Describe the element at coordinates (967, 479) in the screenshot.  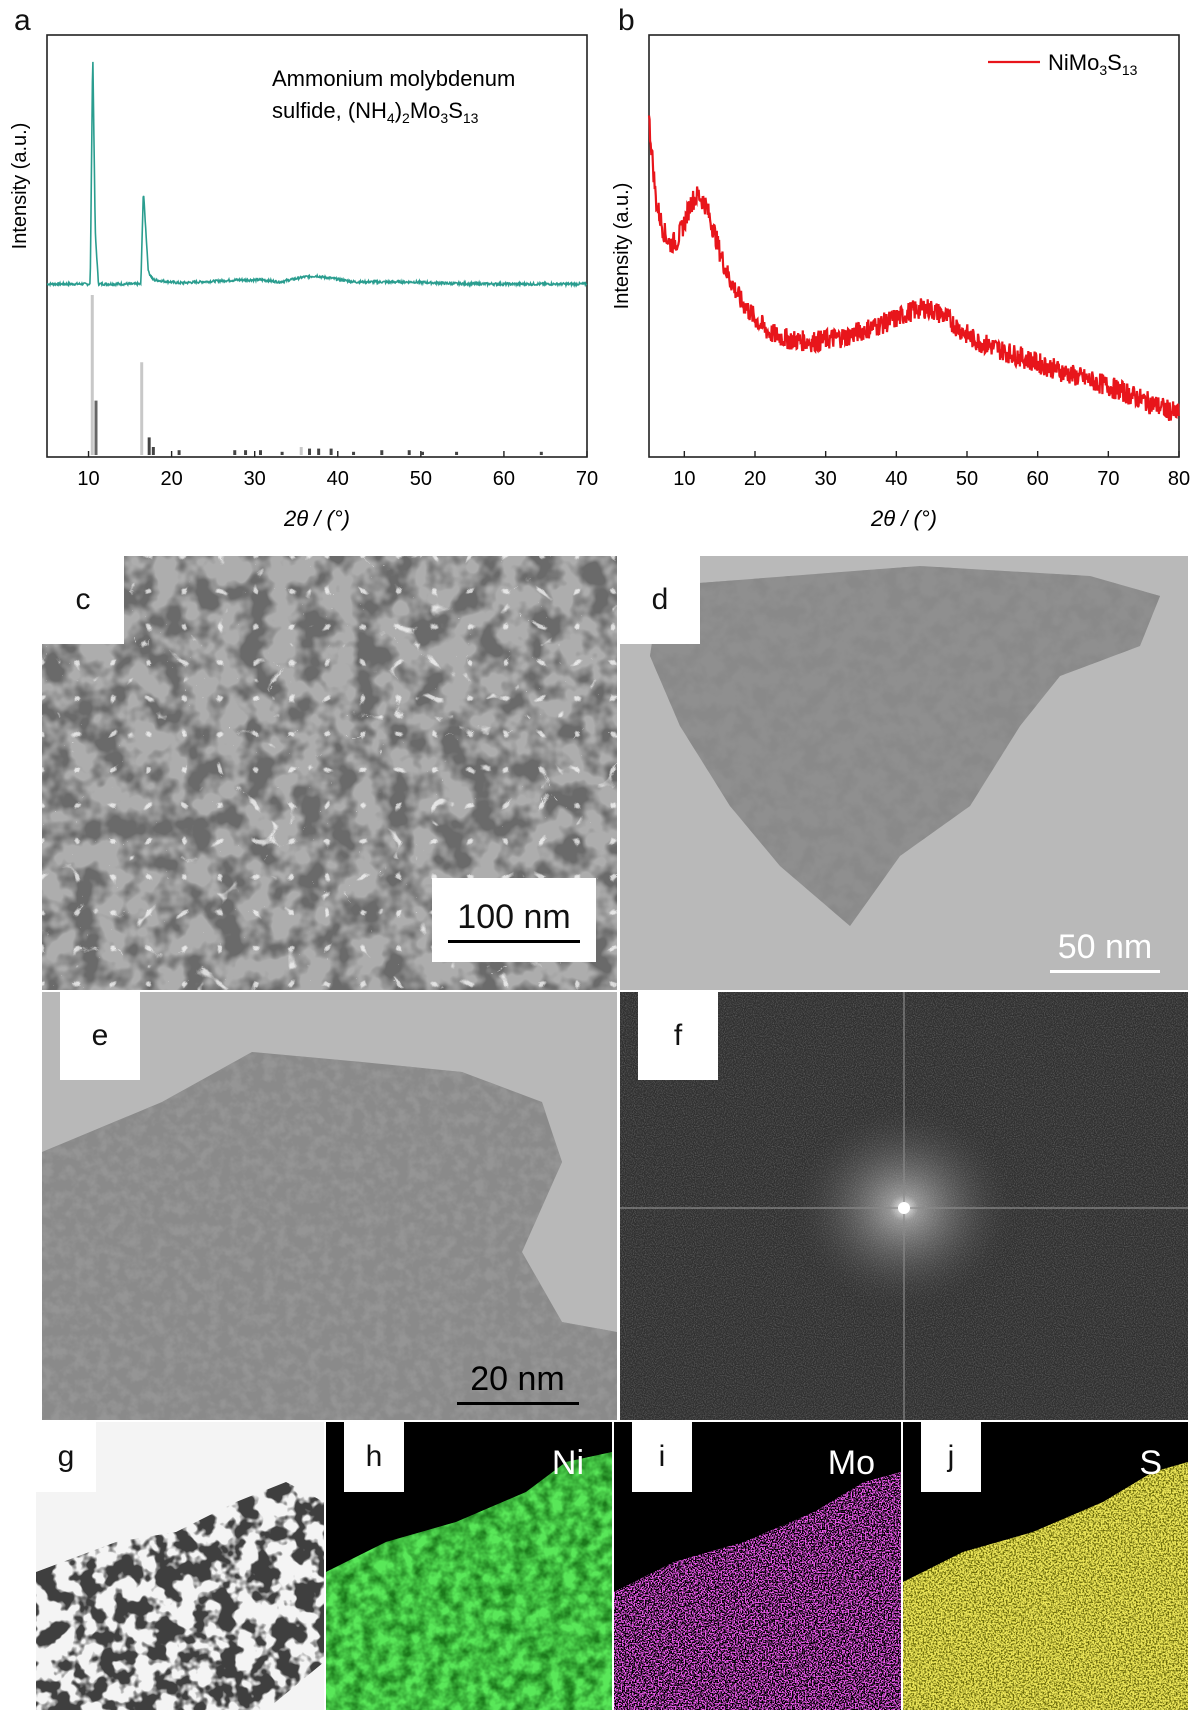
I see `chart-b-tick-label-50: 50` at that location.